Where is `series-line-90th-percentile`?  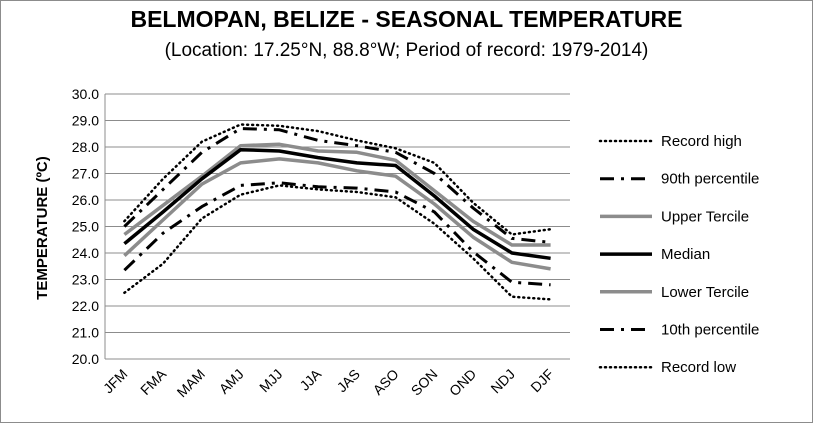
series-line-90th-percentile is located at coordinates (337, 185).